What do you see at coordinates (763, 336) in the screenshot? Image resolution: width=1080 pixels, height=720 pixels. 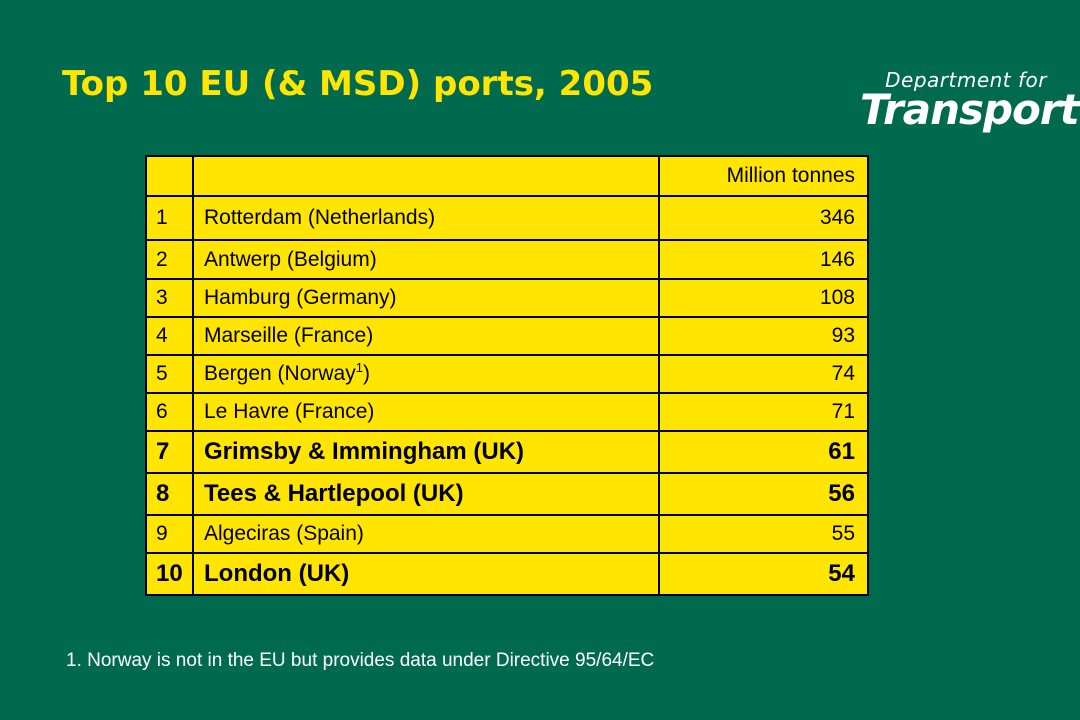 I see `tonnes-cell: 93` at bounding box center [763, 336].